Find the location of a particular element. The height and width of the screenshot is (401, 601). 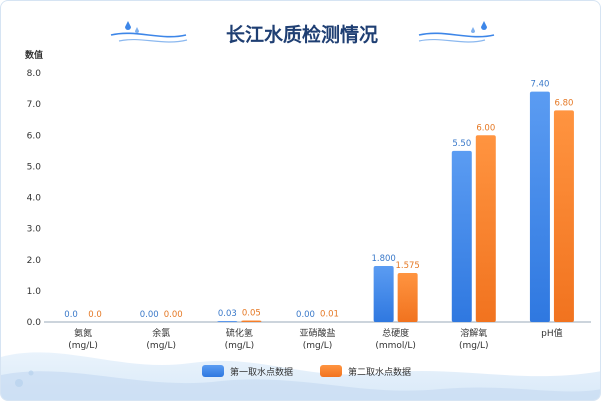

data-label-series-2: 0.00 is located at coordinates (173, 315).